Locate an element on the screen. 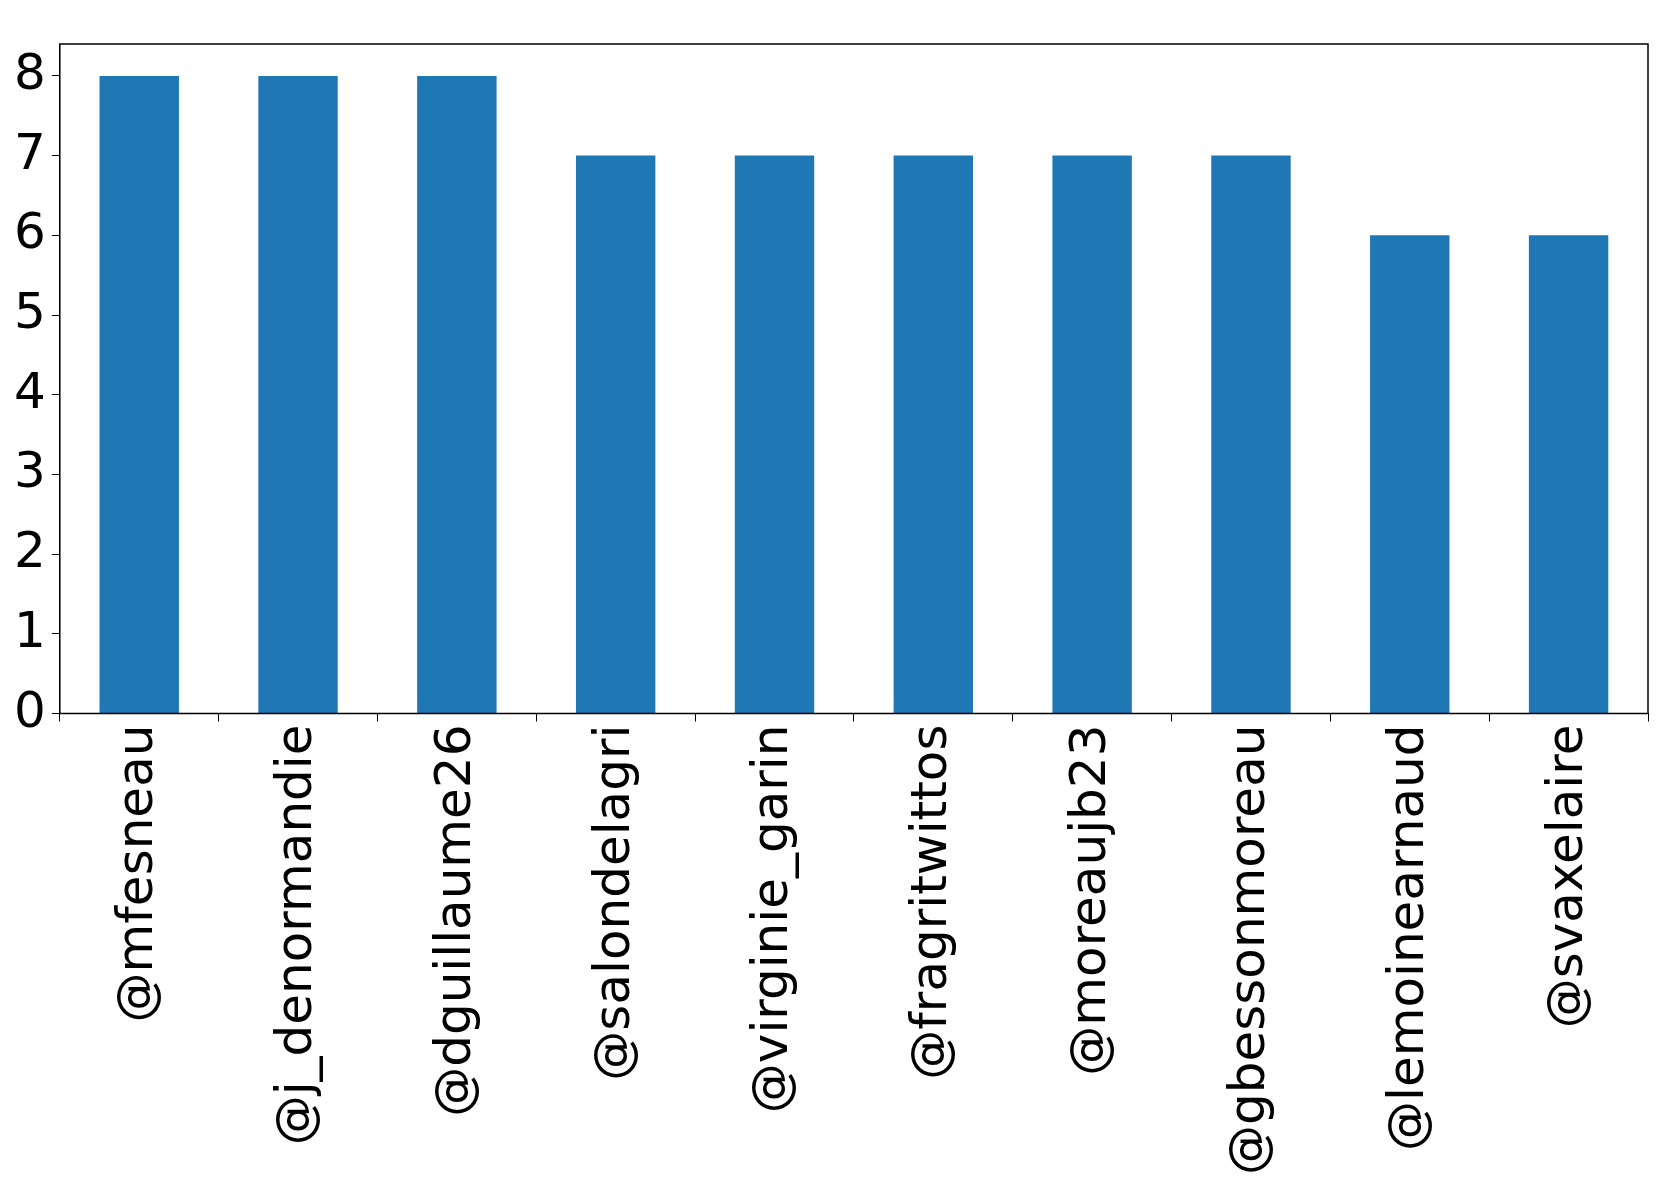  y-tick-label: 7 is located at coordinates (30, 151).